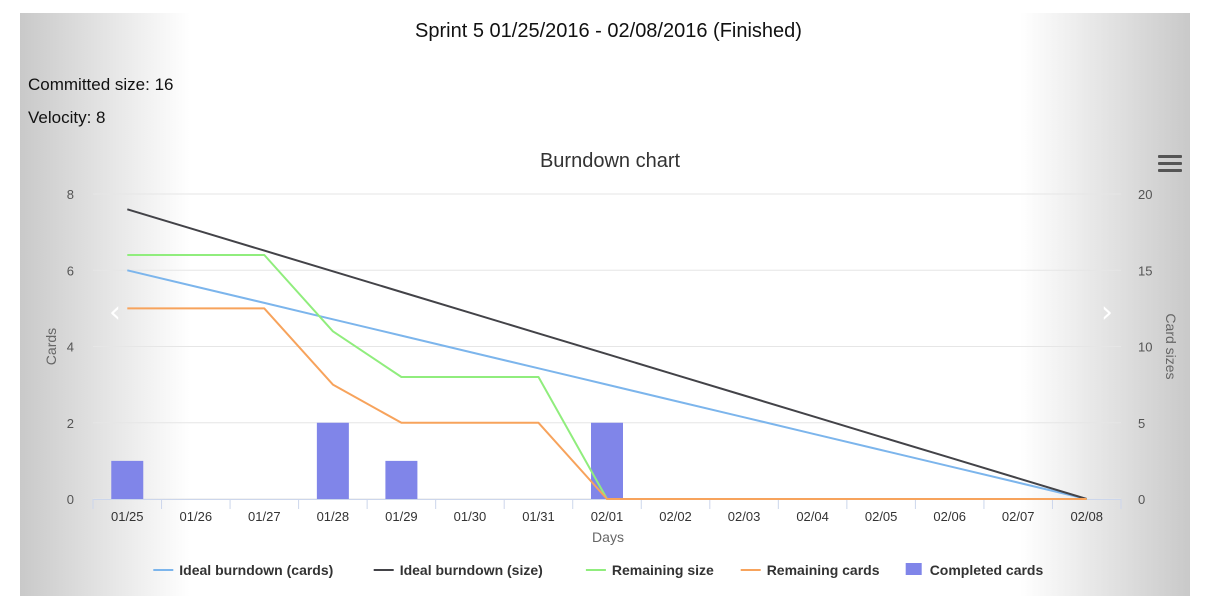 The width and height of the screenshot is (1217, 609). Describe the element at coordinates (70, 270) in the screenshot. I see `y-tick-label: 6` at that location.